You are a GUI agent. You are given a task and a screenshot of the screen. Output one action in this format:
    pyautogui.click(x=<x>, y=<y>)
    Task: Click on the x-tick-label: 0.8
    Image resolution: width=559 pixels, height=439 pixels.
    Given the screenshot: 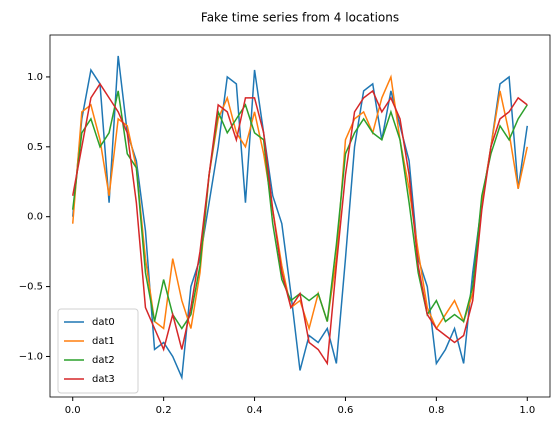 What is the action you would take?
    pyautogui.click(x=436, y=410)
    